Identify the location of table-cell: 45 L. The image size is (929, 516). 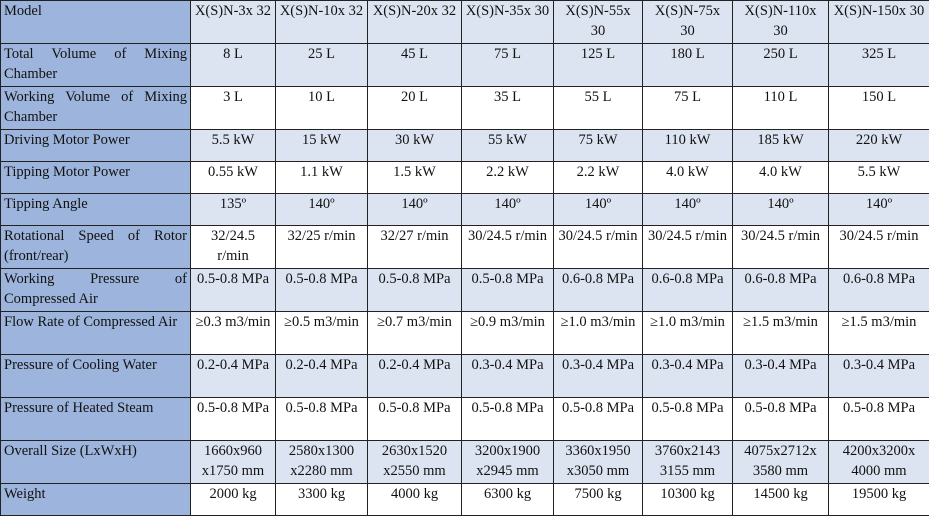
(415, 65).